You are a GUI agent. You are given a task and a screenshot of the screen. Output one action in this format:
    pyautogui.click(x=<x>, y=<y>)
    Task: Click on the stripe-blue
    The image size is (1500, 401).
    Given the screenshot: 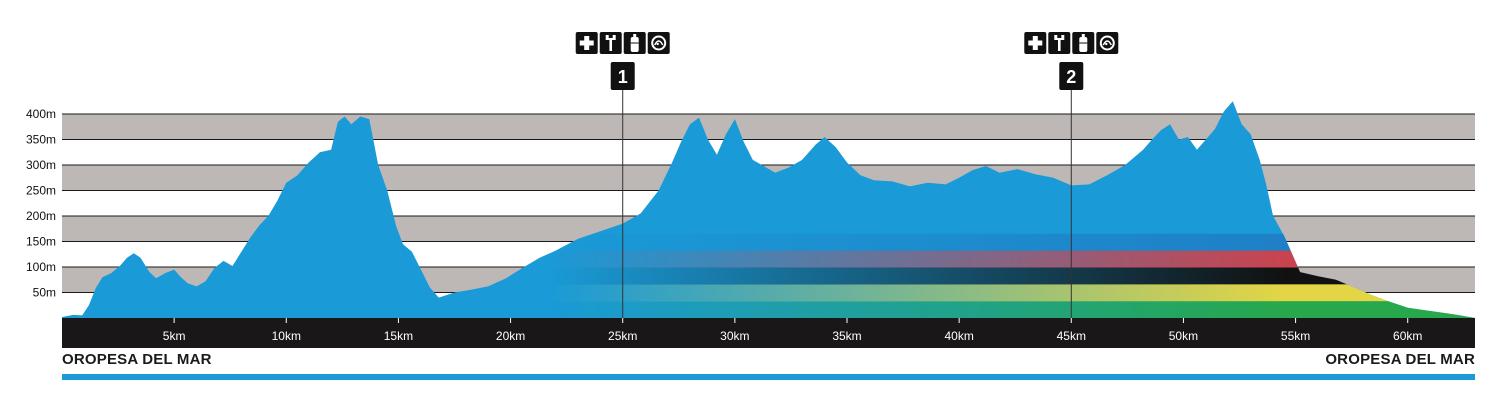 What is the action you would take?
    pyautogui.click(x=1012, y=242)
    